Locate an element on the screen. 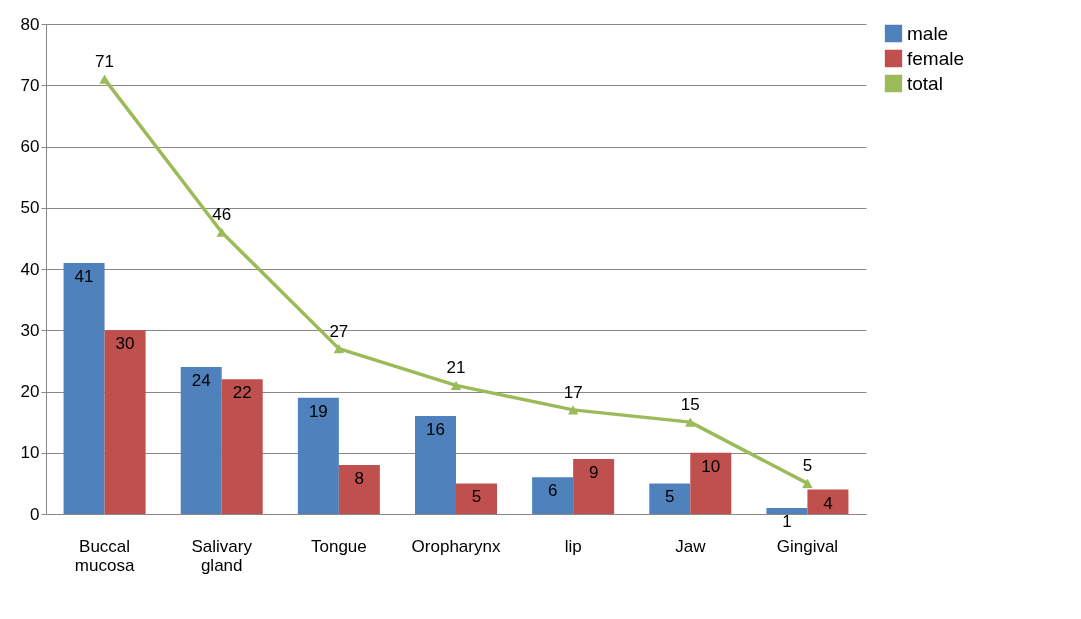 The image size is (1081, 619). y-tick-label: 80 is located at coordinates (30, 24).